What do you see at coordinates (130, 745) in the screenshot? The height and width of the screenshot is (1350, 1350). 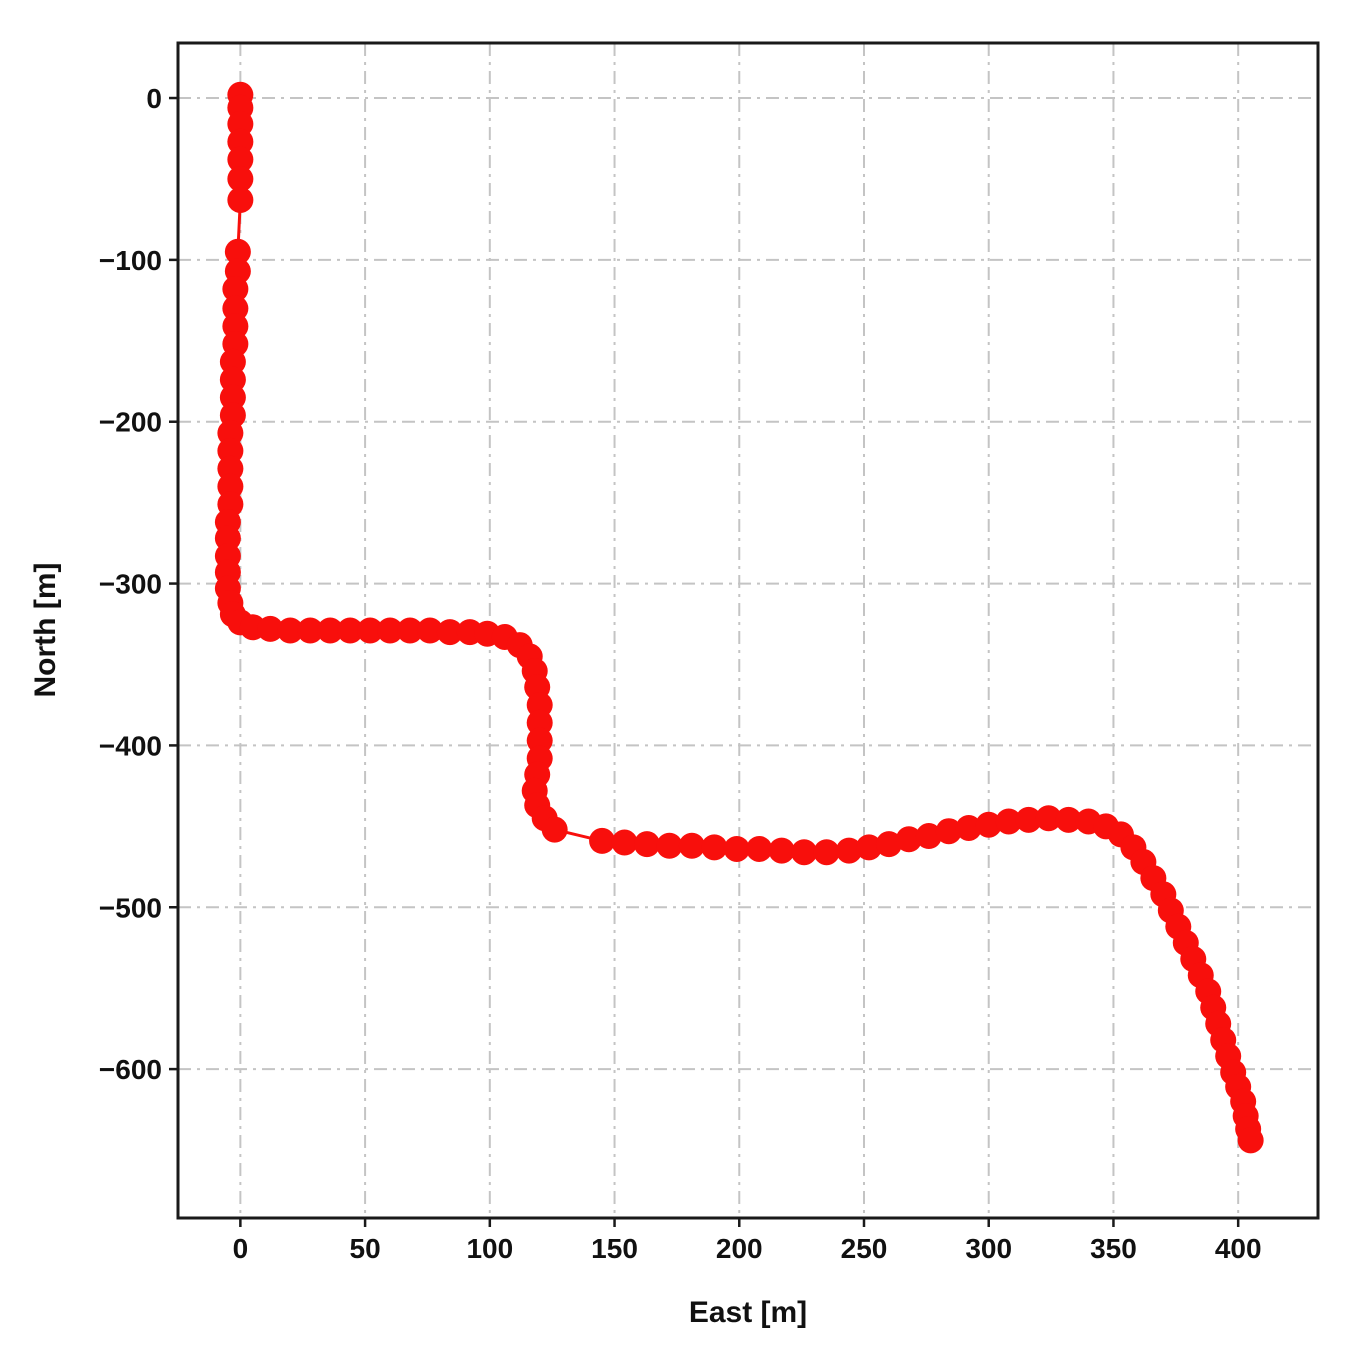 I see `y-tick-label: −400` at bounding box center [130, 745].